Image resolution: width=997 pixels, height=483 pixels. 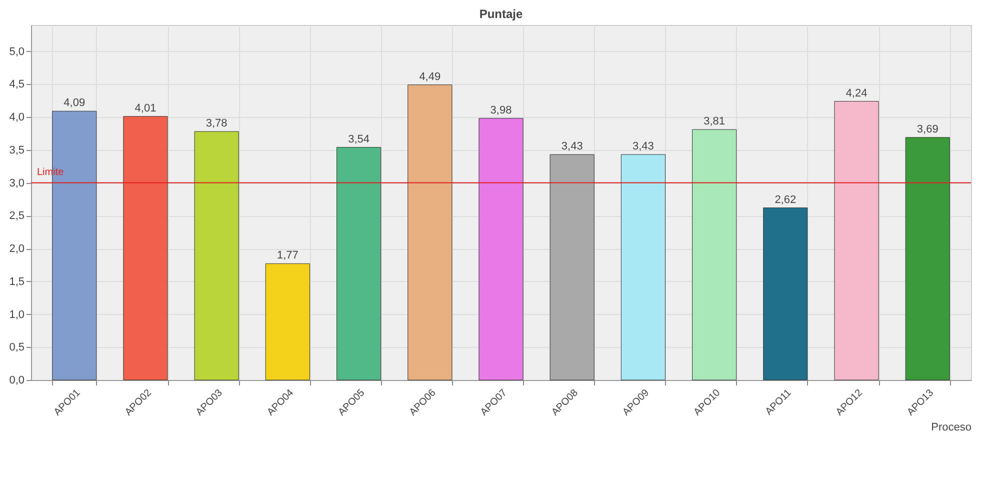 What do you see at coordinates (217, 124) in the screenshot?
I see `data-label: 3,78` at bounding box center [217, 124].